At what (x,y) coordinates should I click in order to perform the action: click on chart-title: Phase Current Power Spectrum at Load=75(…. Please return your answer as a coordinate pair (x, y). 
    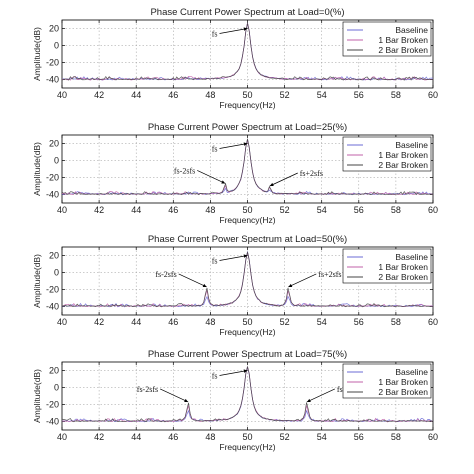
    Looking at the image, I should click on (247, 354).